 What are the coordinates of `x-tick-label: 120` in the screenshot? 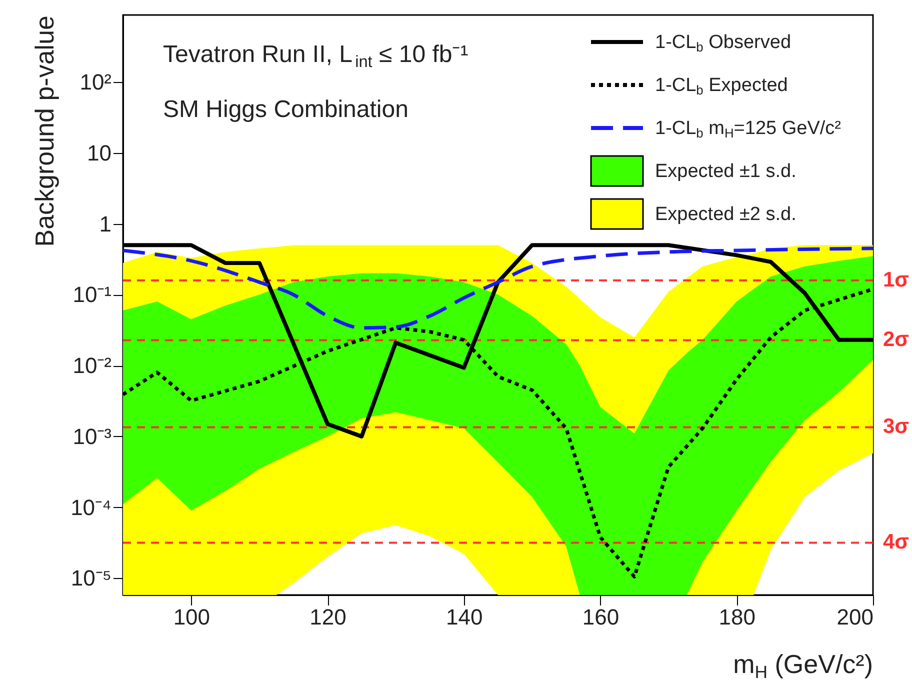 It's located at (328, 617).